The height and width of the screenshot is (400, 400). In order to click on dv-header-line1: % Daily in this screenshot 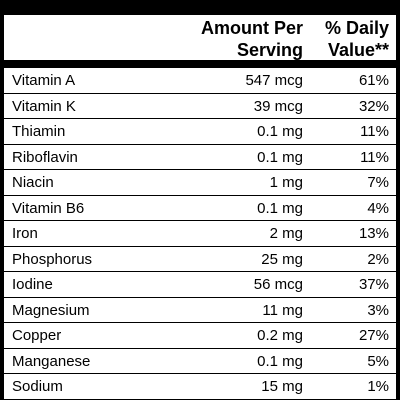, I will do `click(356, 28)`.